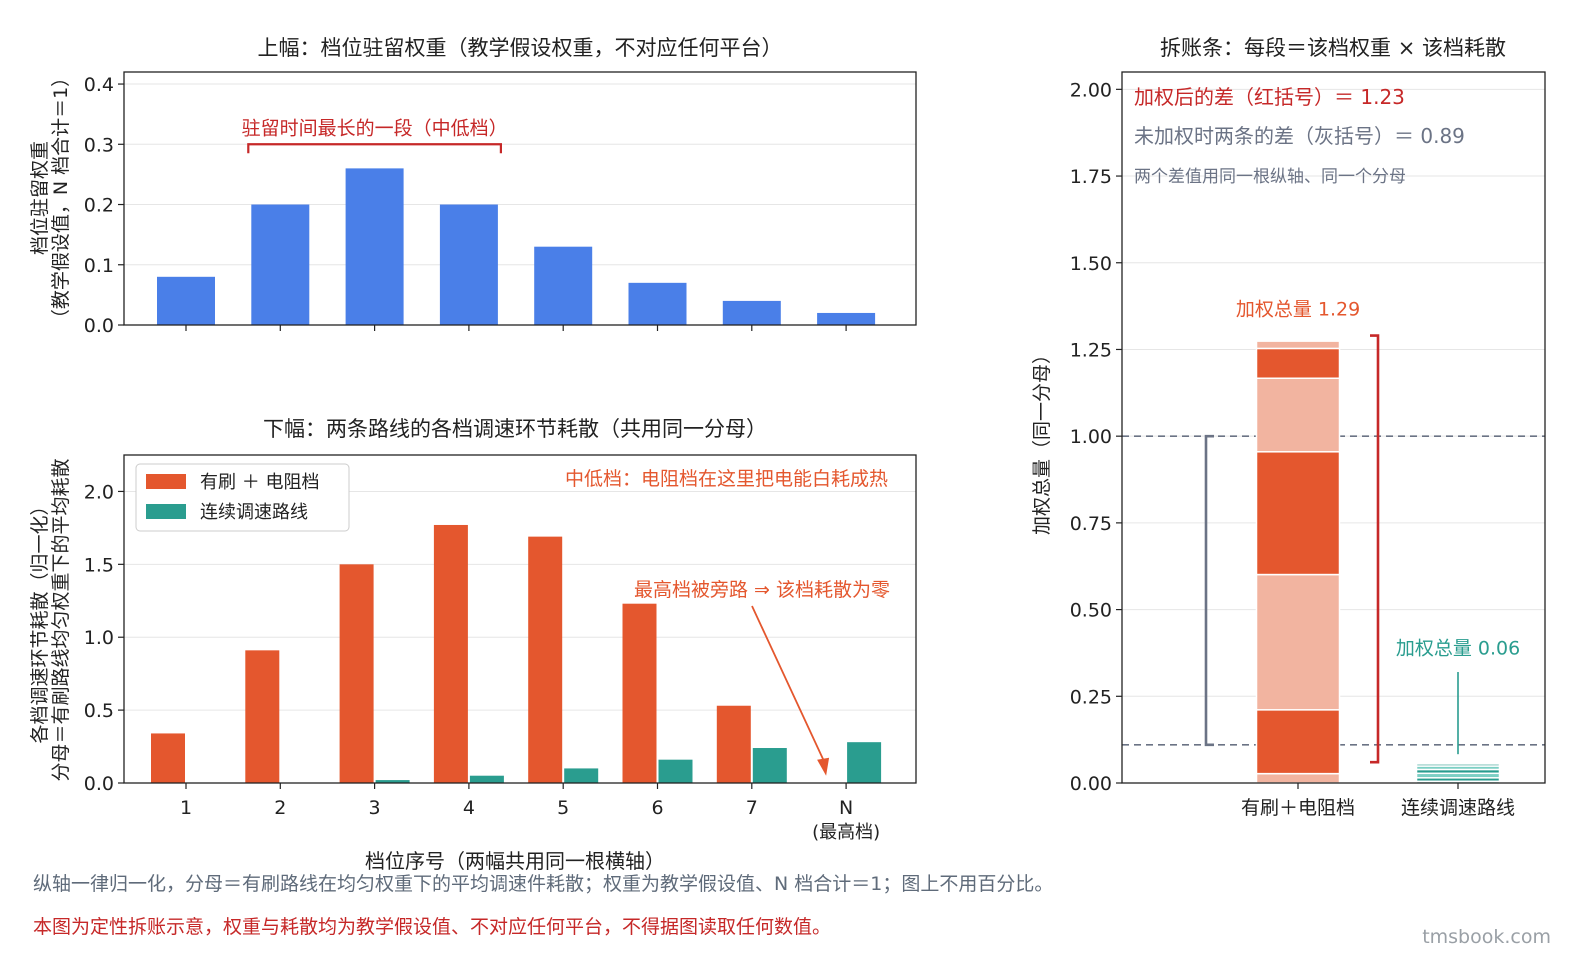 This screenshot has height=960, width=1575. What do you see at coordinates (375, 128) in the screenshot?
I see `top-bracket-label: 驻留时间最长的一段（中低档）` at bounding box center [375, 128].